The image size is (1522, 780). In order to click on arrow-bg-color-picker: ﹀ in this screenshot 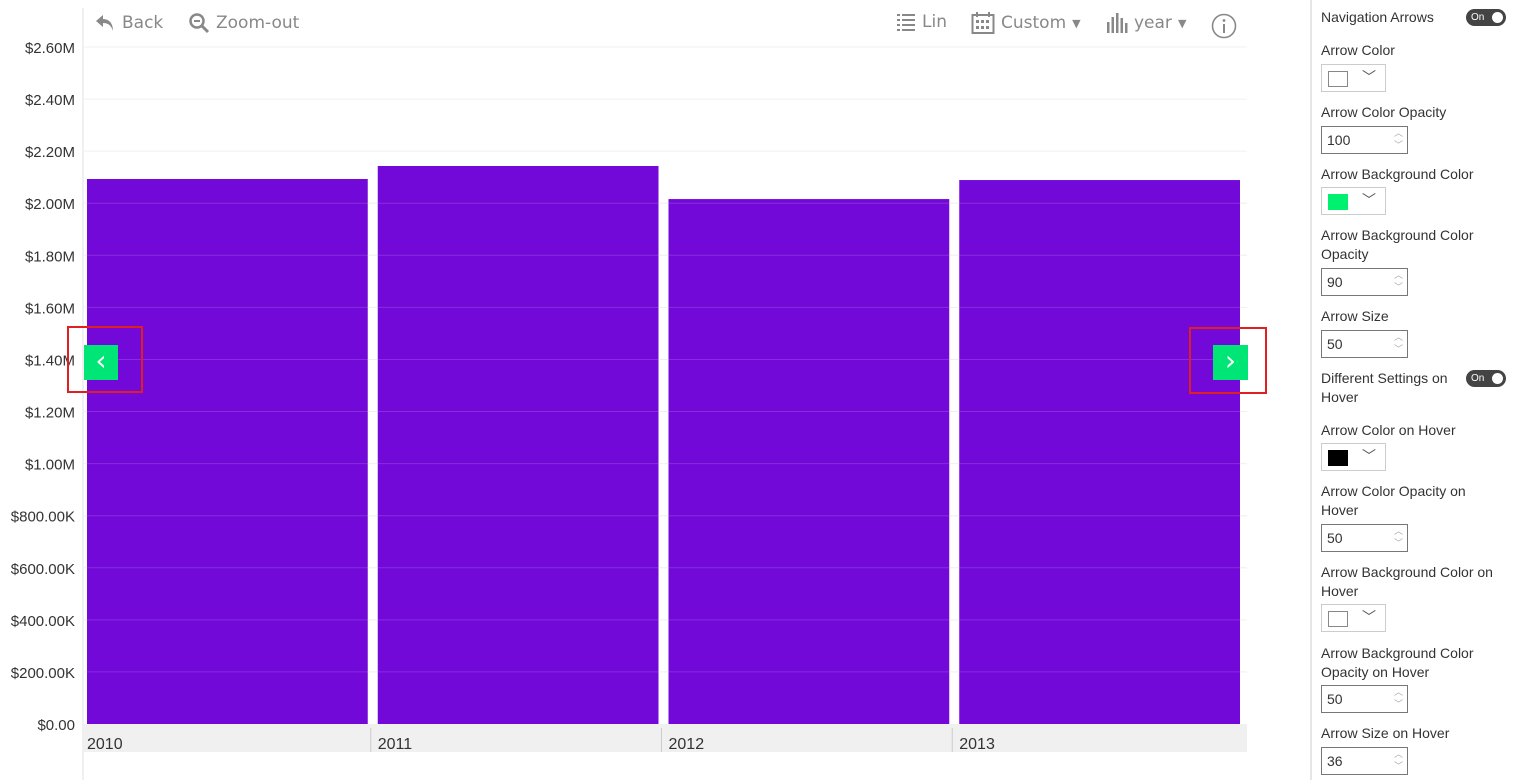, I will do `click(1353, 201)`.